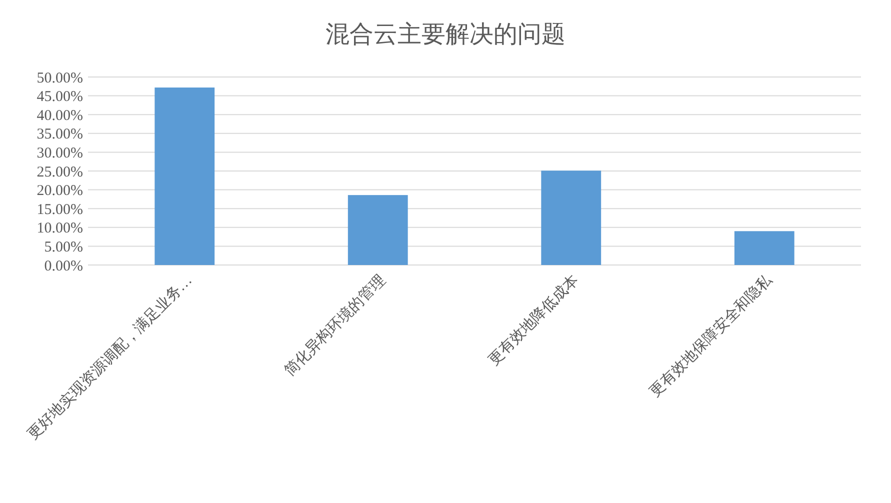 The image size is (891, 503). I want to click on y-tick-label: 0.00%, so click(63, 266).